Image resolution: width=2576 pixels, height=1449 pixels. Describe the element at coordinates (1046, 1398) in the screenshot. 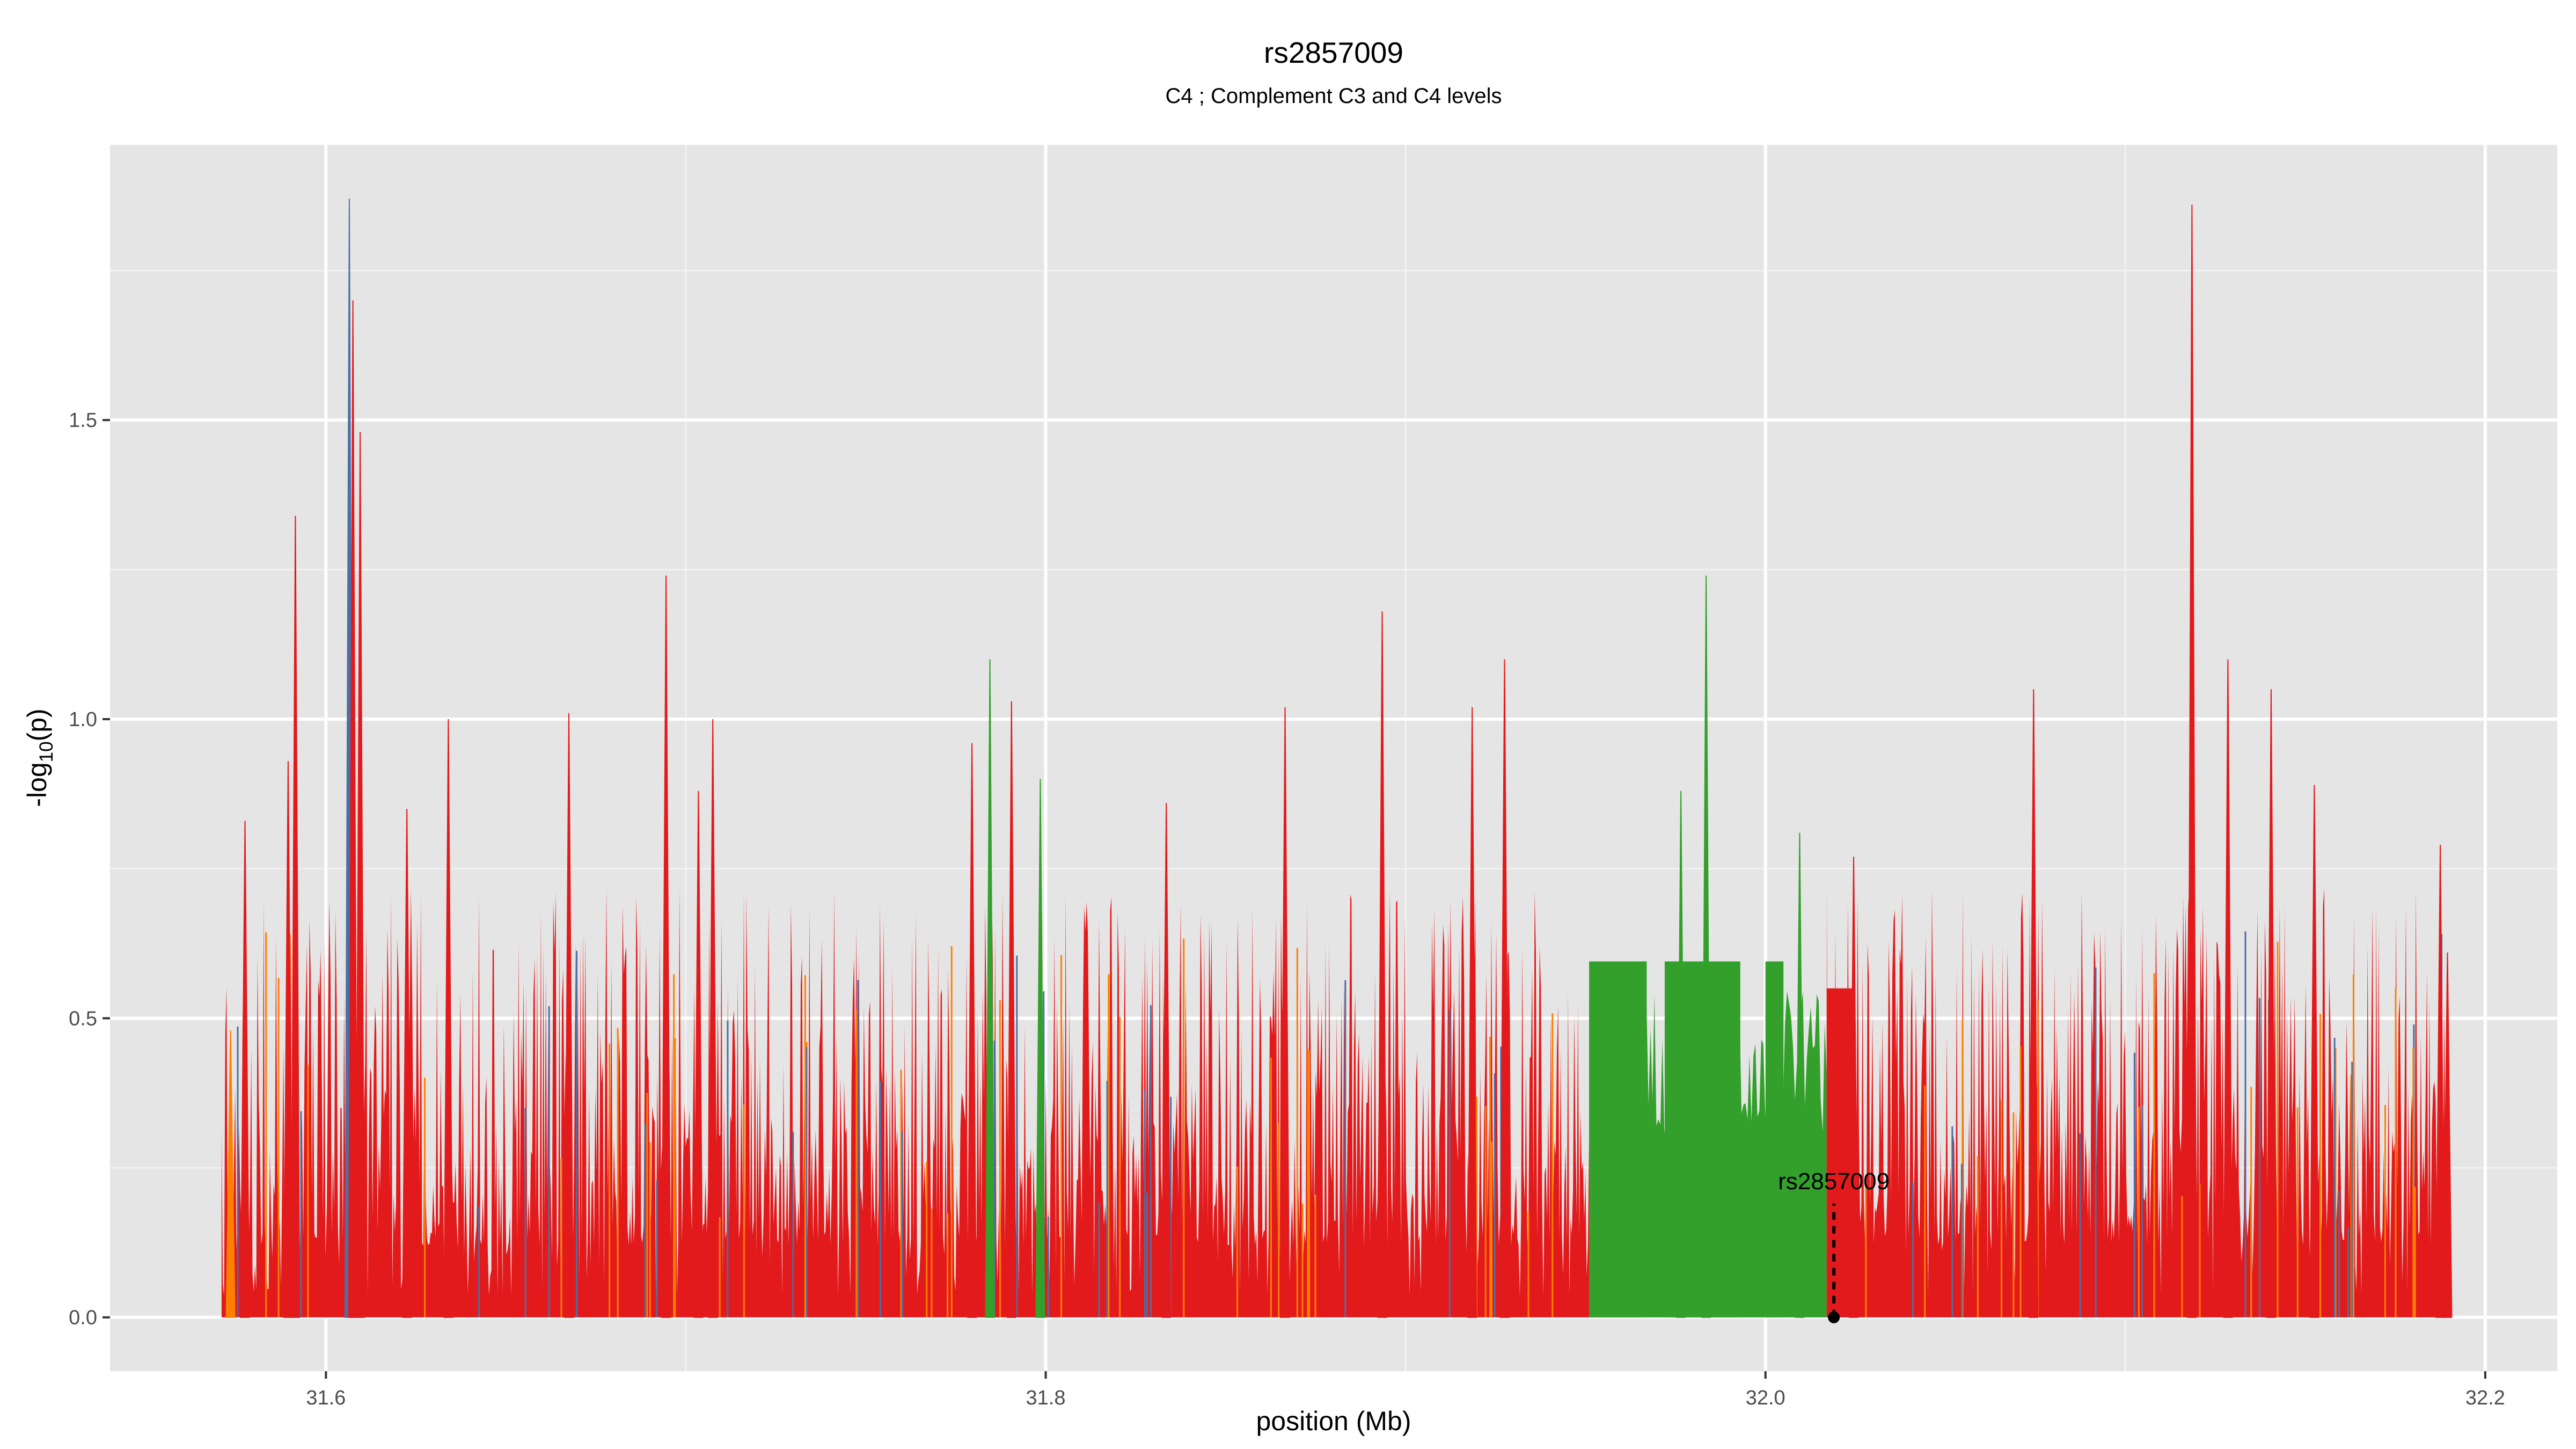

I see `x-tick-label: 31.8` at that location.